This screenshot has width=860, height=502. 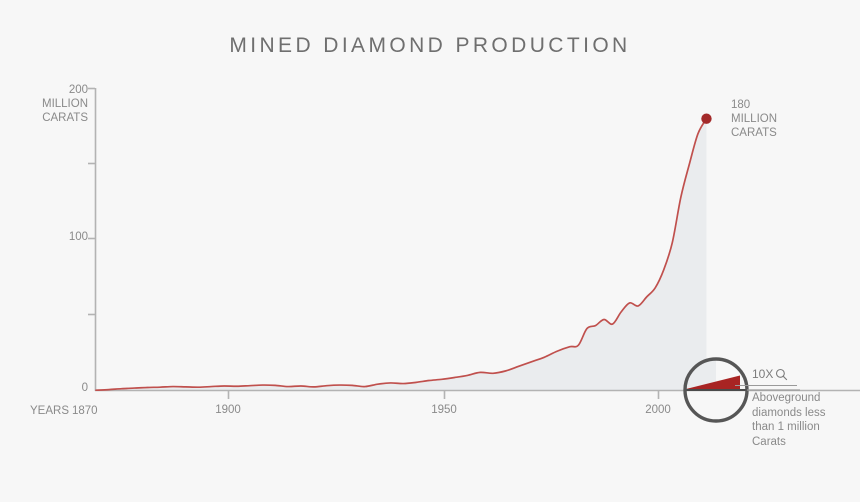 I want to click on magnifier-ratio-label: 10X, so click(x=763, y=374).